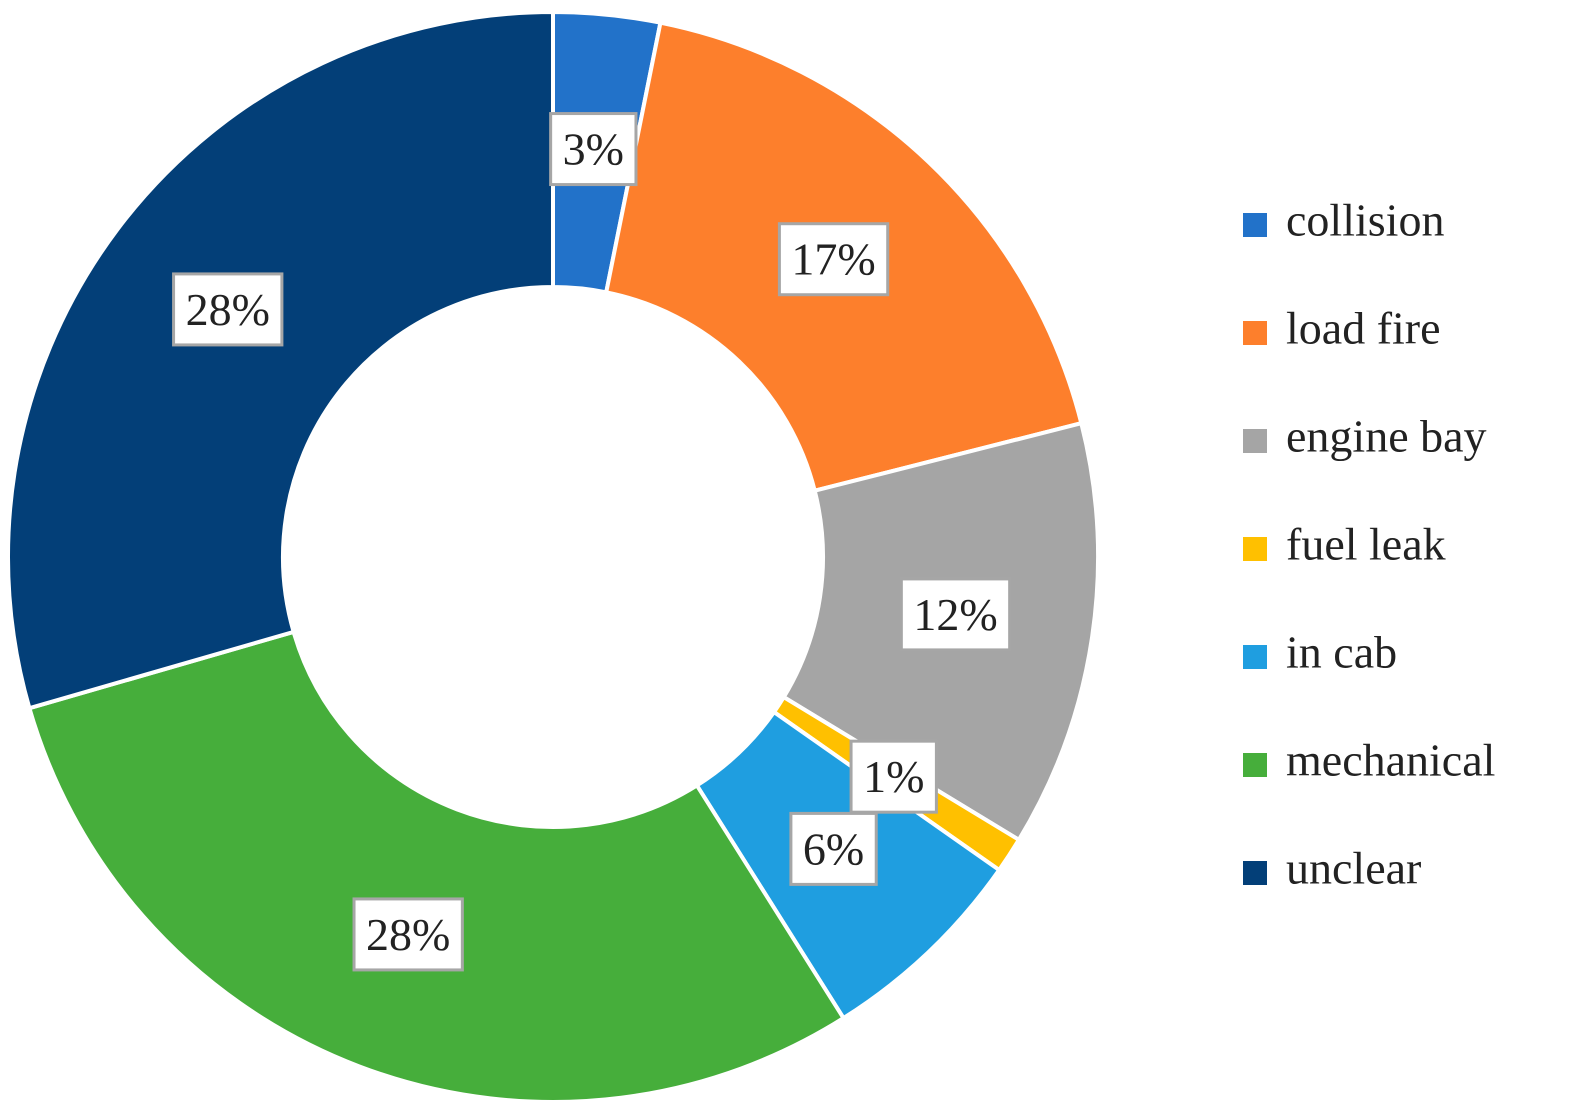 The image size is (1580, 1116). I want to click on data-label: 6%, so click(833, 848).